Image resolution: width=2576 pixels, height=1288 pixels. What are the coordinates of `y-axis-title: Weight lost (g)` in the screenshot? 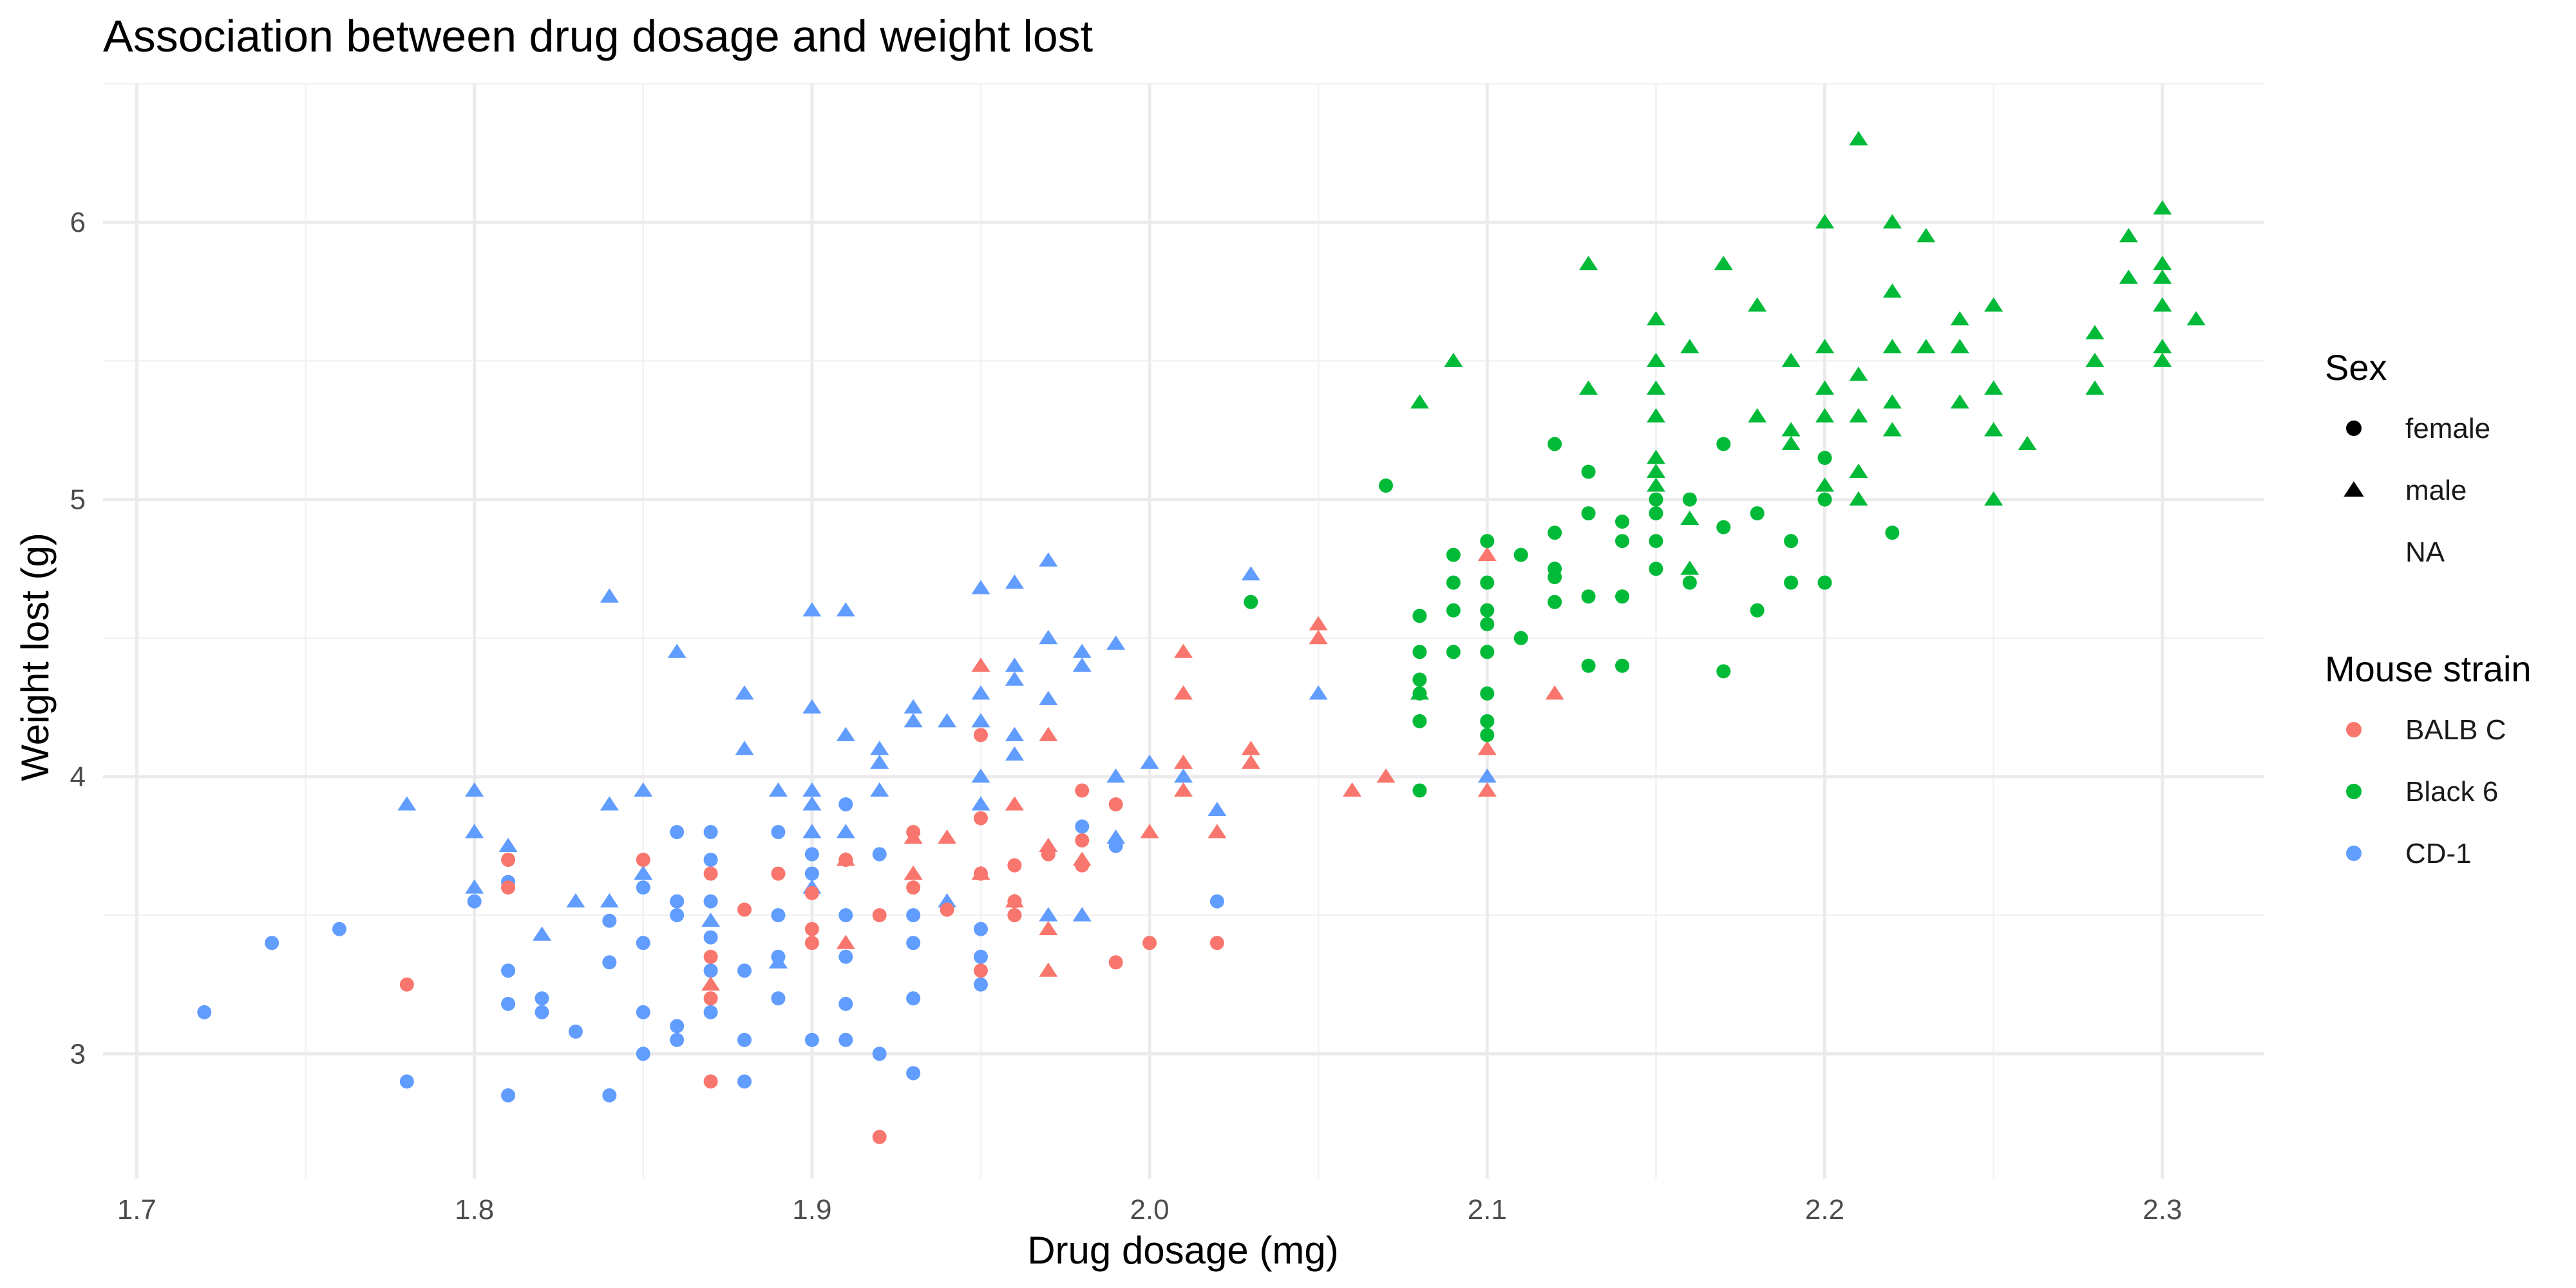 It's located at (36, 657).